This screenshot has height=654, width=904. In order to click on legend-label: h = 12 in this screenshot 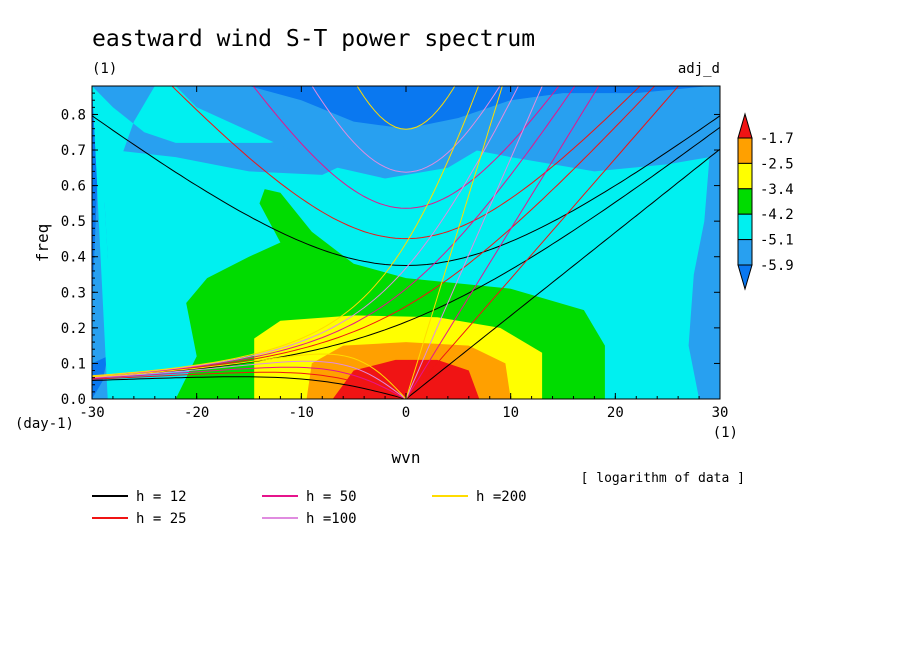, I will do `click(161, 497)`.